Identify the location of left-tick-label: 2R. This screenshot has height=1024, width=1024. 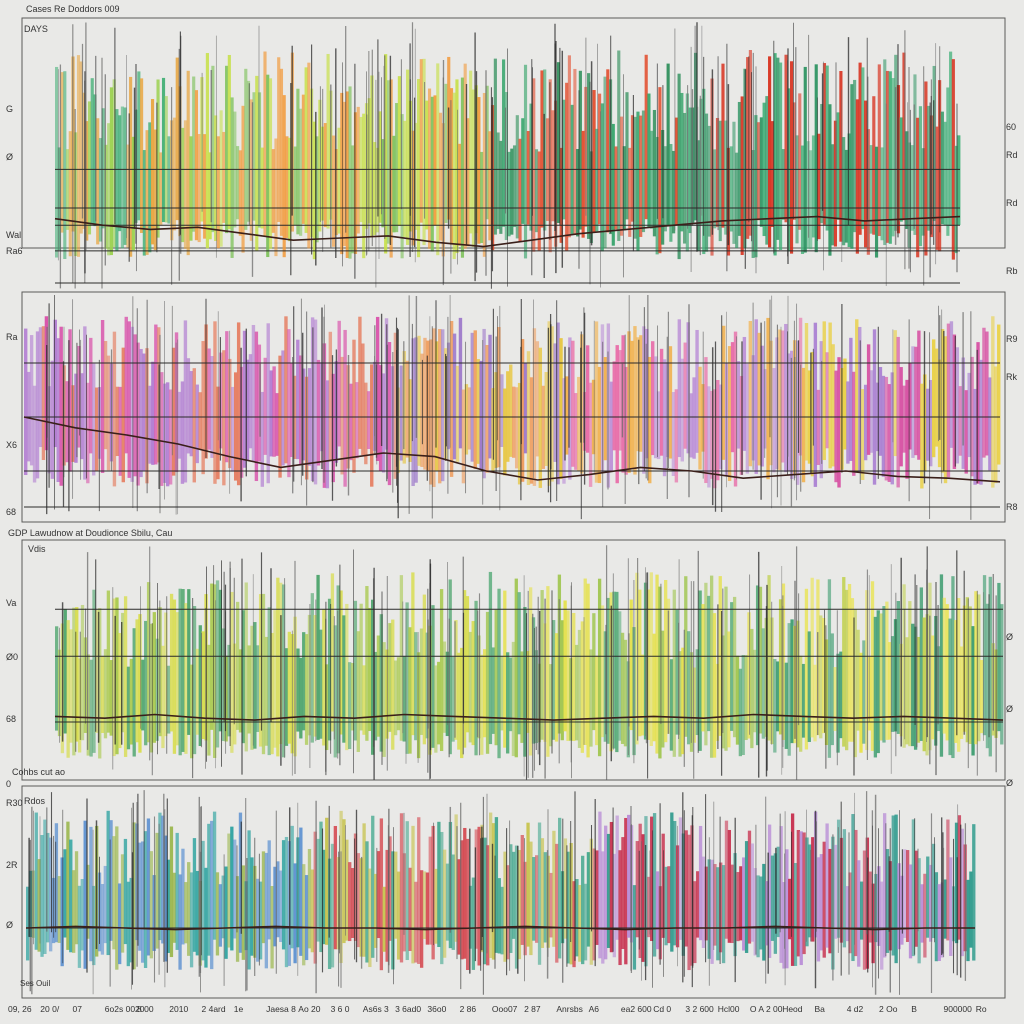
(12, 865).